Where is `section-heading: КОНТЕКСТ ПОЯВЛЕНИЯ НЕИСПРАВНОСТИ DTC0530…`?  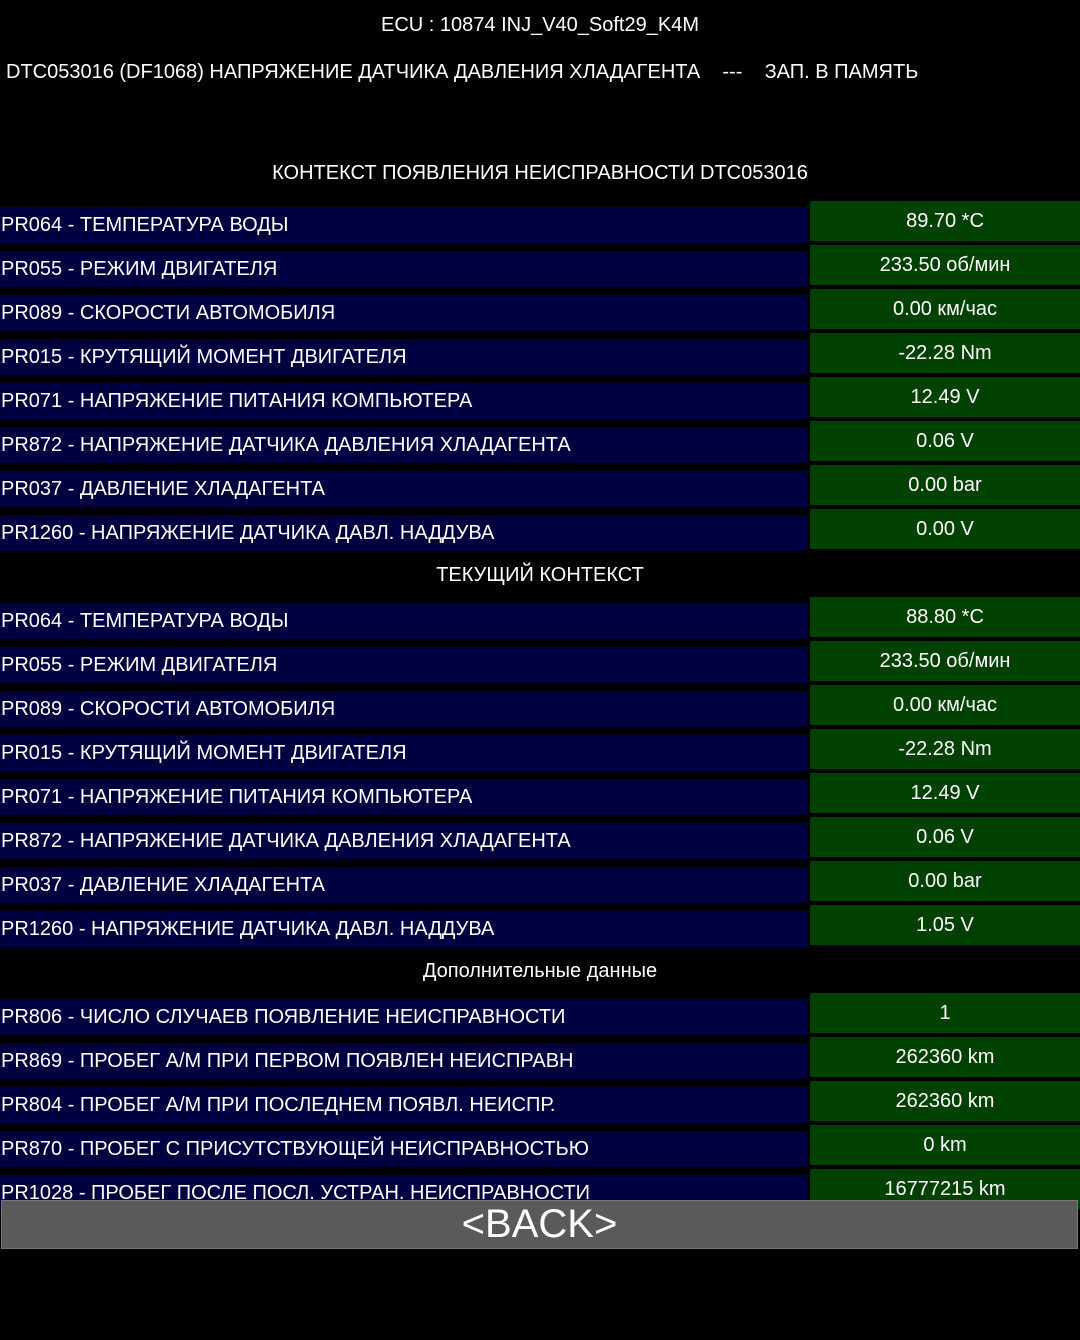
section-heading: КОНТЕКСТ ПОЯВЛЕНИЯ НЕИСПРАВНОСТИ DTC0530… is located at coordinates (540, 173).